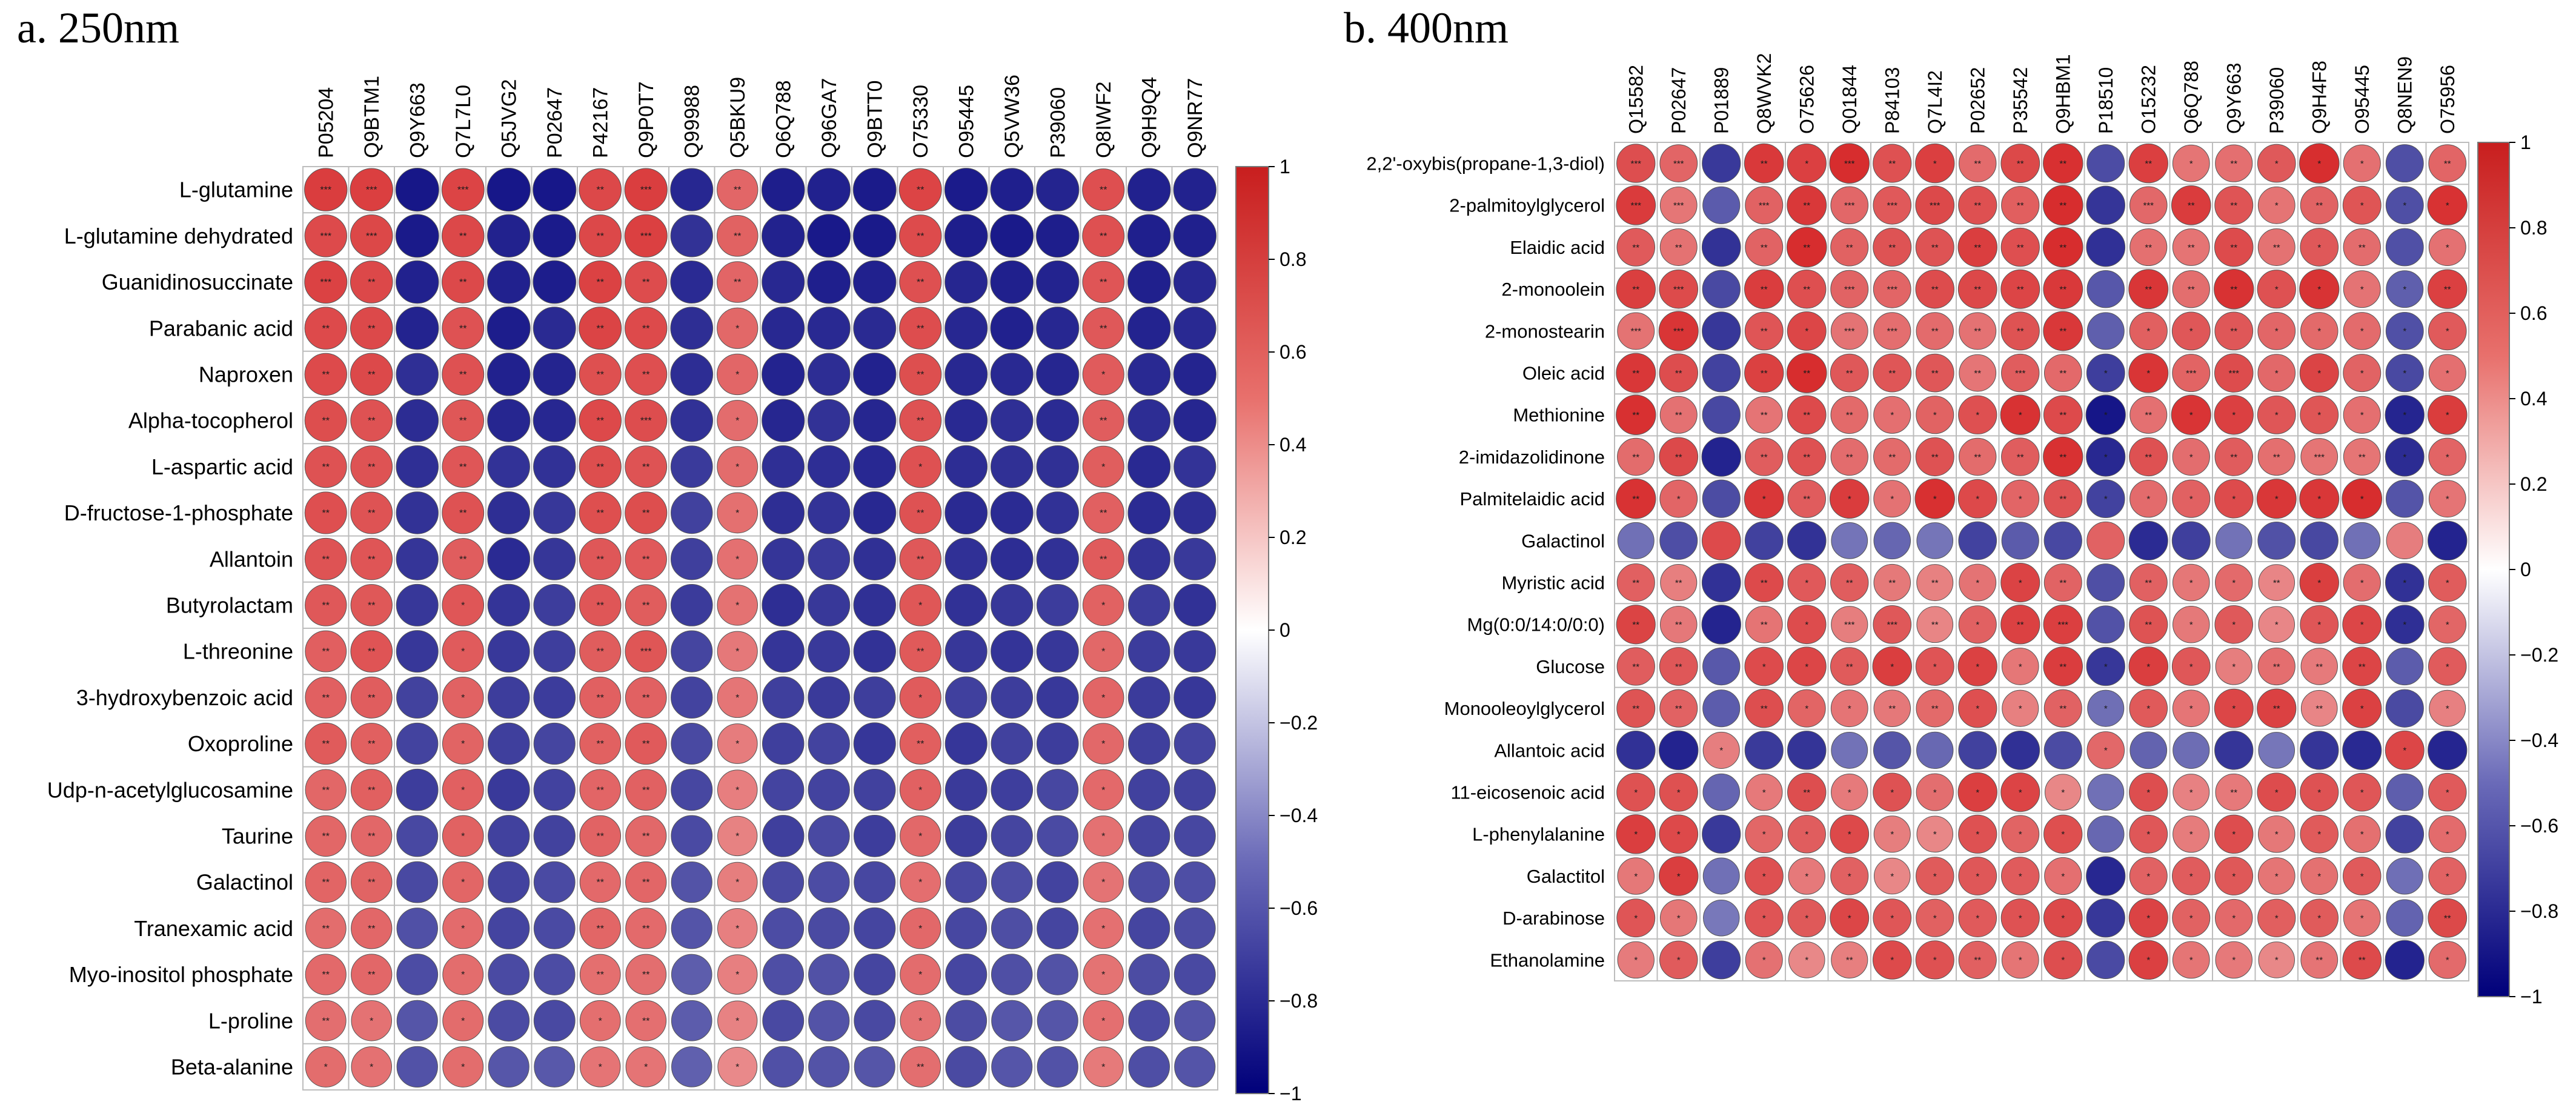  What do you see at coordinates (1557, 247) in the screenshot?
I see `row-label: Elaidic acid` at bounding box center [1557, 247].